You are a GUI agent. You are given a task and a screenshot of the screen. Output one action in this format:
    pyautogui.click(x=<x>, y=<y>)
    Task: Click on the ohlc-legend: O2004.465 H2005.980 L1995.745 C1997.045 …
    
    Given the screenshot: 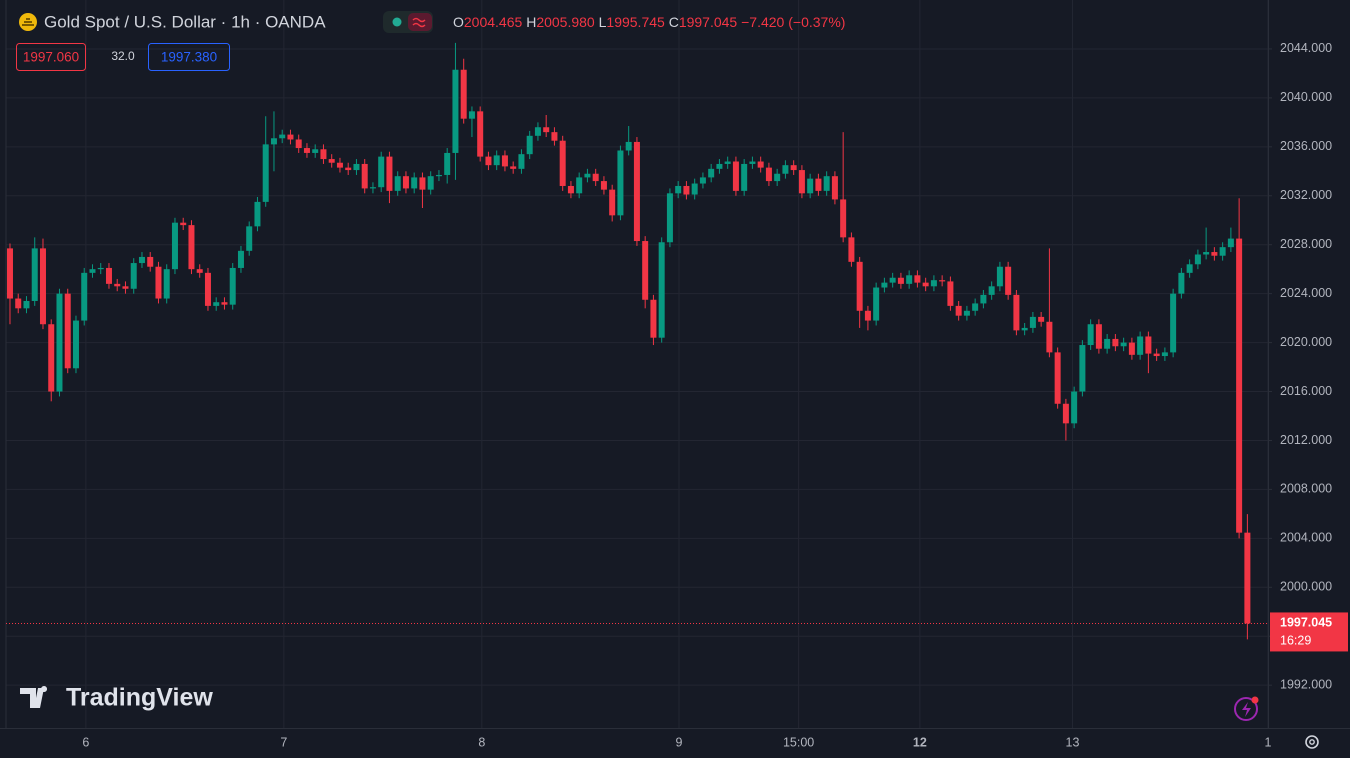 What is the action you would take?
    pyautogui.click(x=649, y=22)
    